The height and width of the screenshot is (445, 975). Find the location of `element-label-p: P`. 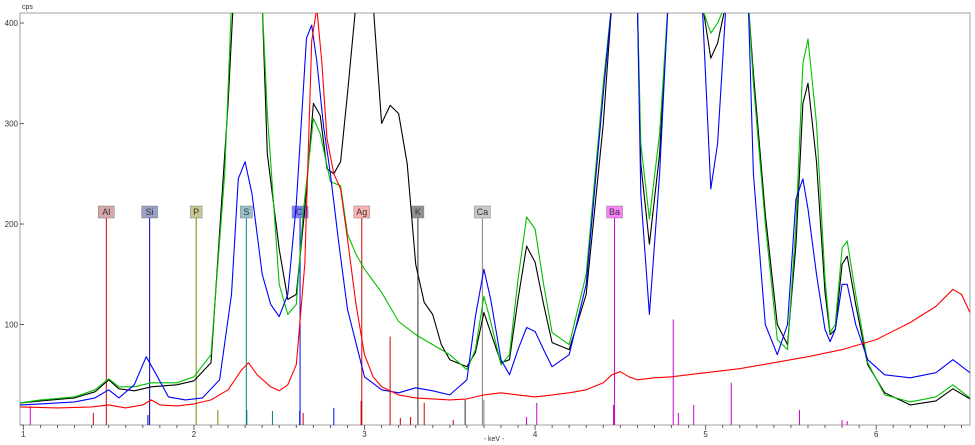

element-label-p: P is located at coordinates (196, 212).